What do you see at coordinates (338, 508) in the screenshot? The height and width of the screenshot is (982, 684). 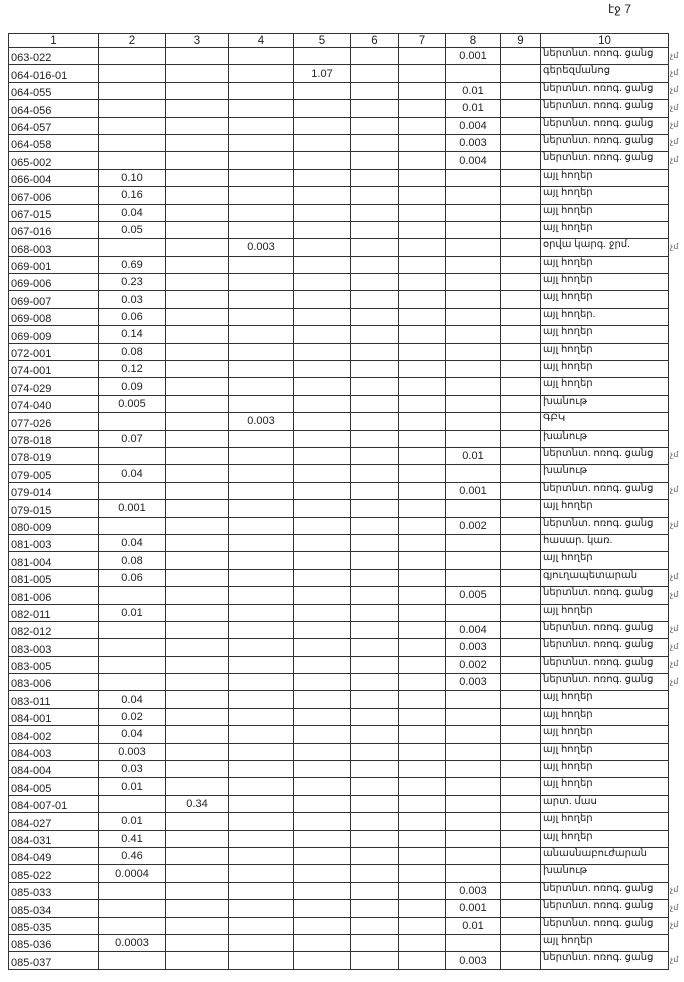 I see `table-row: 079-015 0.001 այլ հողեր` at bounding box center [338, 508].